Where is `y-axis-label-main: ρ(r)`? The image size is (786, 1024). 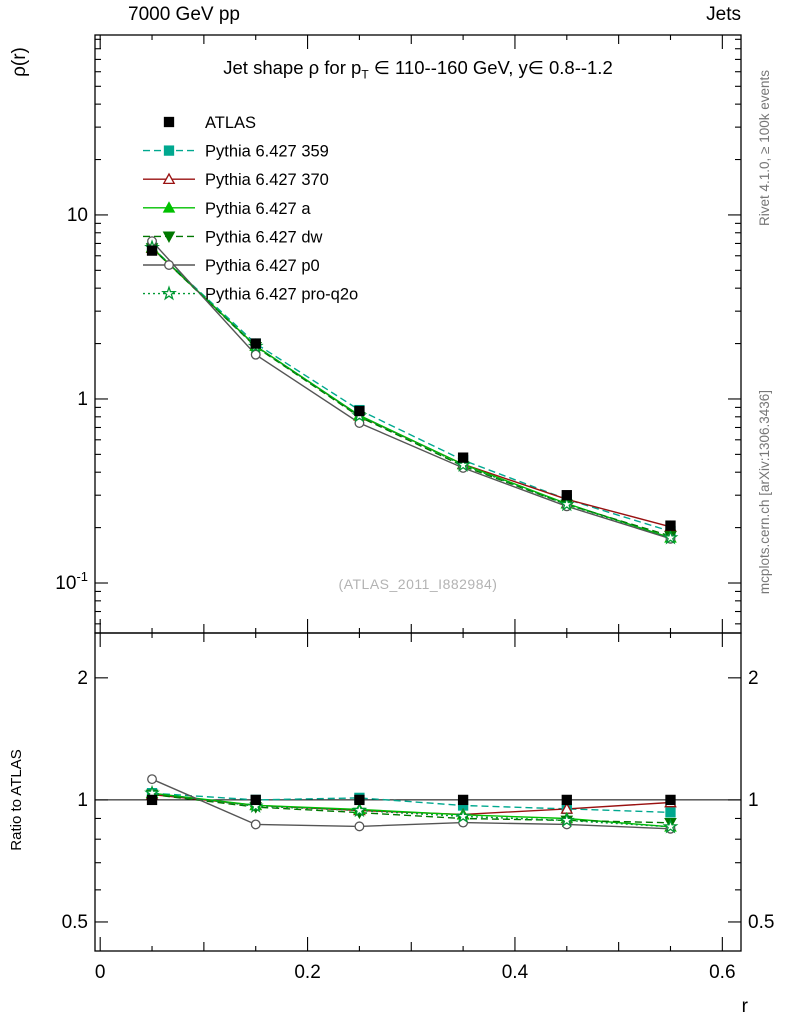
y-axis-label-main: ρ(r) is located at coordinates (19, 62).